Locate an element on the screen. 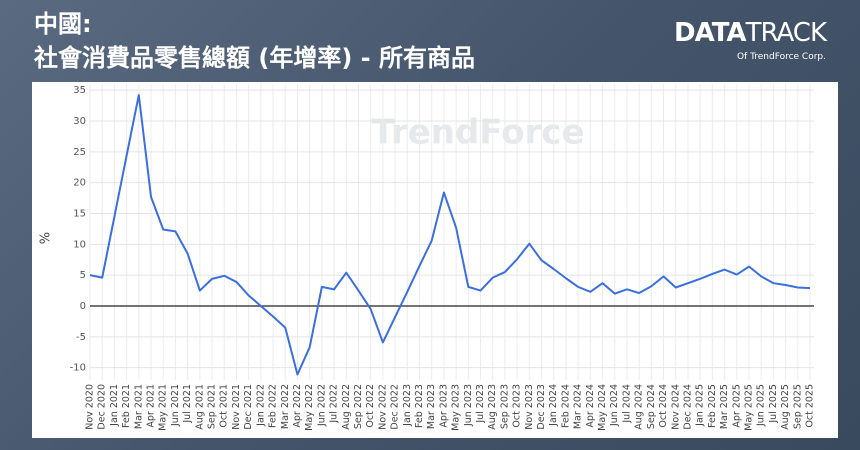  x-tick-label: May 2025 is located at coordinates (748, 407).